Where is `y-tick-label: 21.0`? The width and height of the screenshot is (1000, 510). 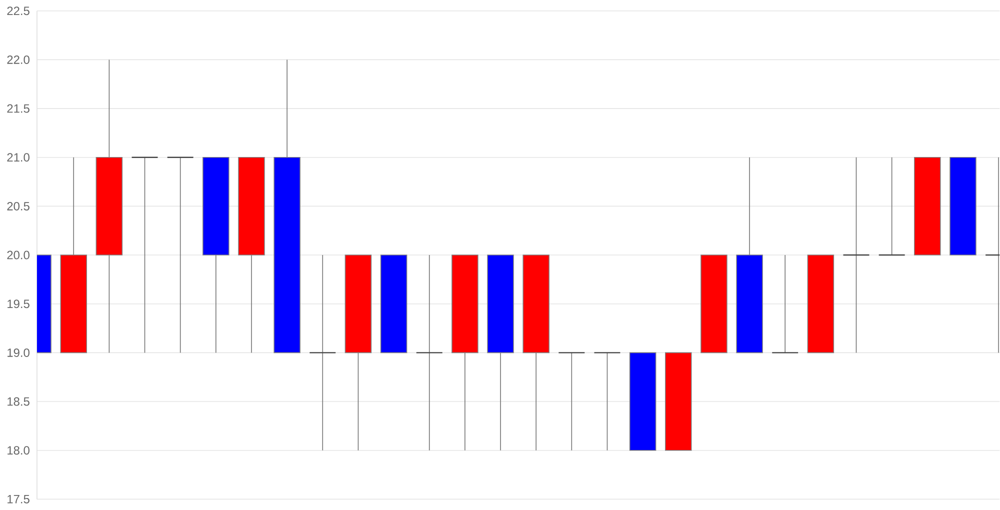 y-tick-label: 21.0 is located at coordinates (18, 157).